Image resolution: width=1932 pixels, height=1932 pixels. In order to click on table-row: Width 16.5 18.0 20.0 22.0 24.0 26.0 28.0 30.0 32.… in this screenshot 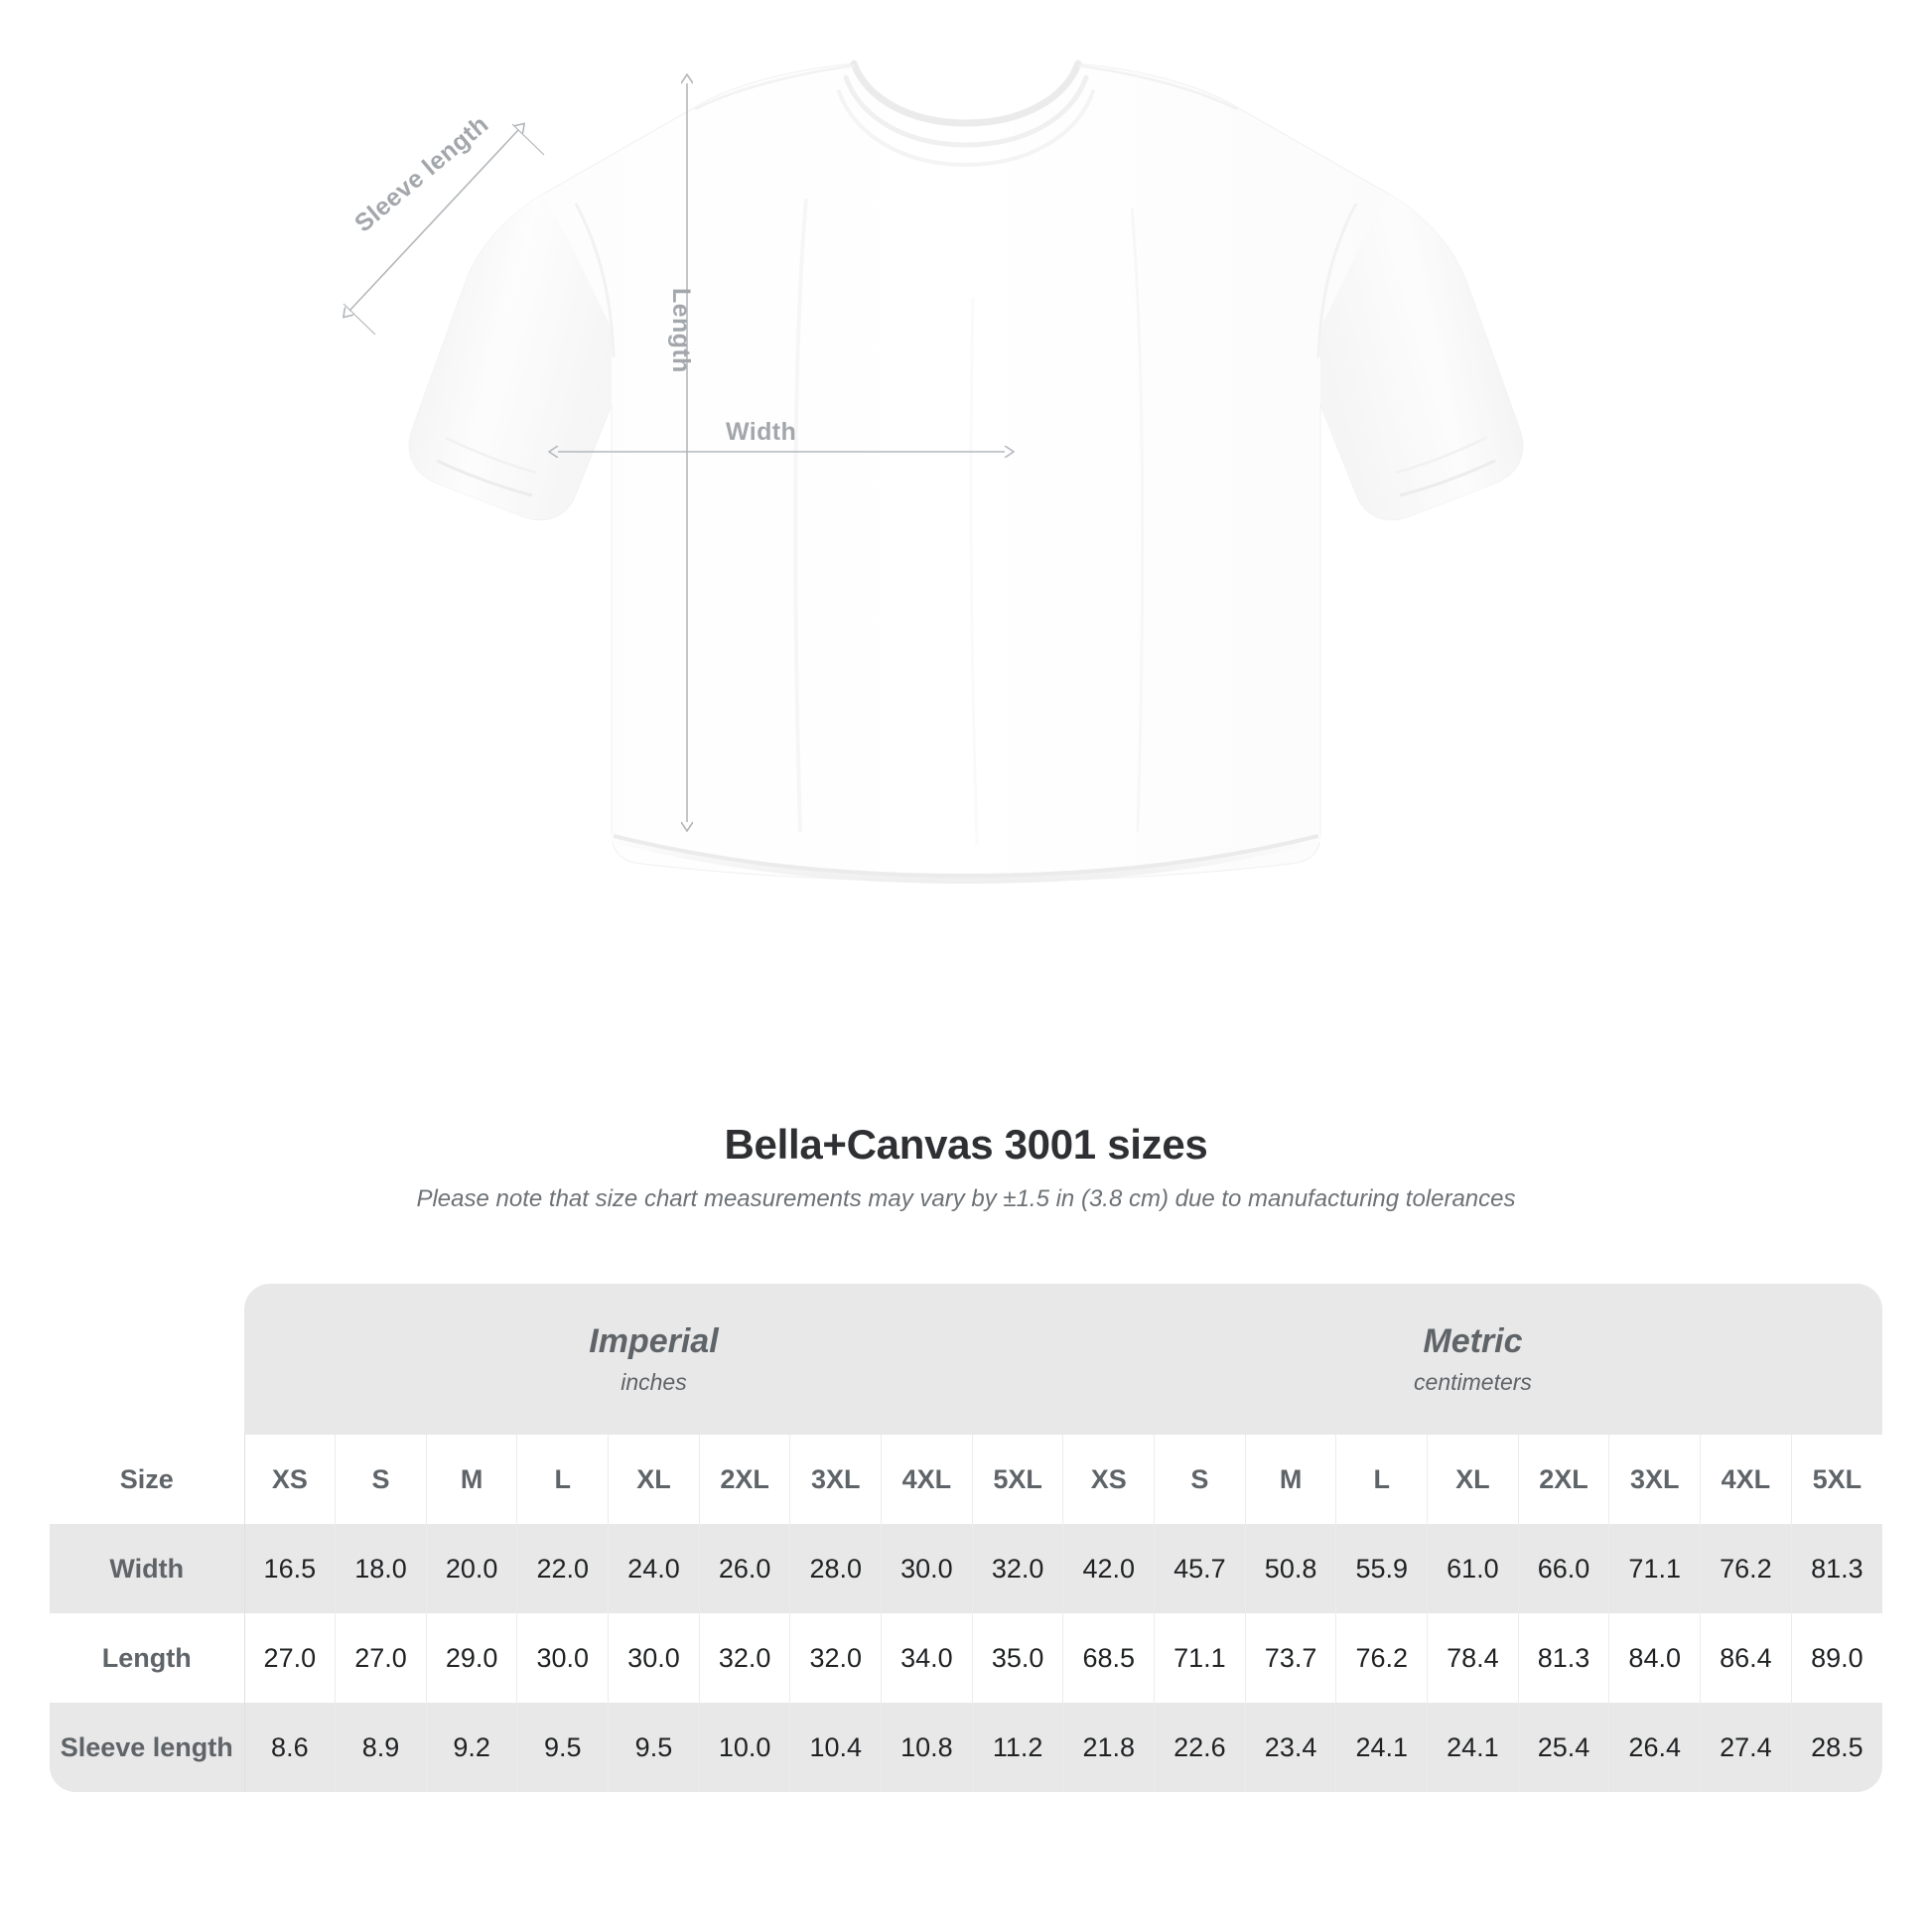, I will do `click(966, 1568)`.